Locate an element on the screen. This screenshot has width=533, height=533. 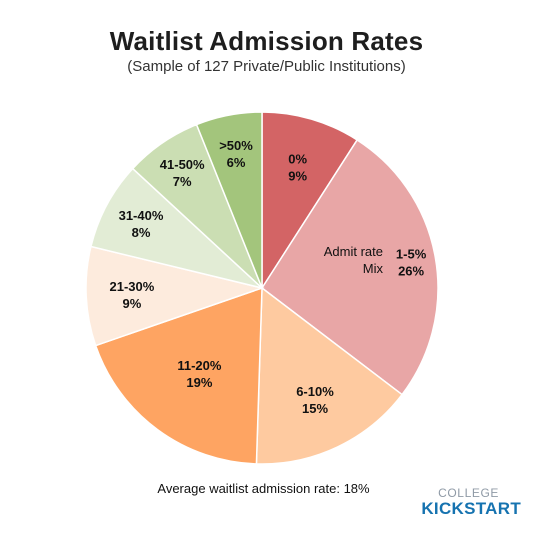
slice-category-label-6: 31-40% is located at coordinates (141, 215).